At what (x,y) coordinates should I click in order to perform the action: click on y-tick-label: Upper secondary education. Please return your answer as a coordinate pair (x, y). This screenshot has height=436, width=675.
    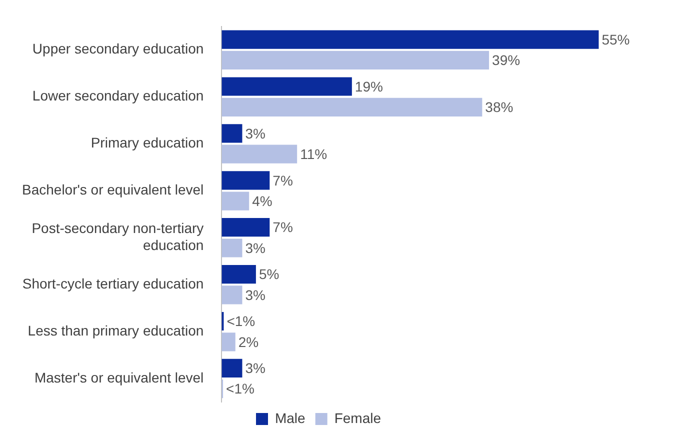
    Looking at the image, I should click on (118, 48).